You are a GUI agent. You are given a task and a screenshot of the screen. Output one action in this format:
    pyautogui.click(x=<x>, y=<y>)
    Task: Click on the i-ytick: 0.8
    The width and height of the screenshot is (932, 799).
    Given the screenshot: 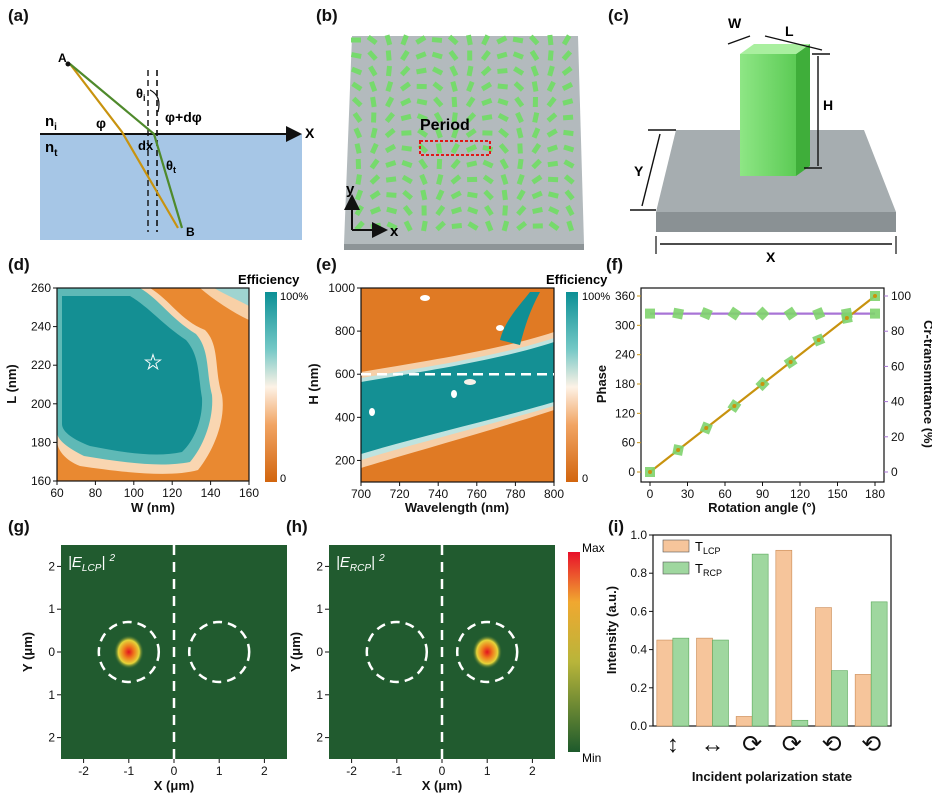 What is the action you would take?
    pyautogui.click(x=638, y=573)
    